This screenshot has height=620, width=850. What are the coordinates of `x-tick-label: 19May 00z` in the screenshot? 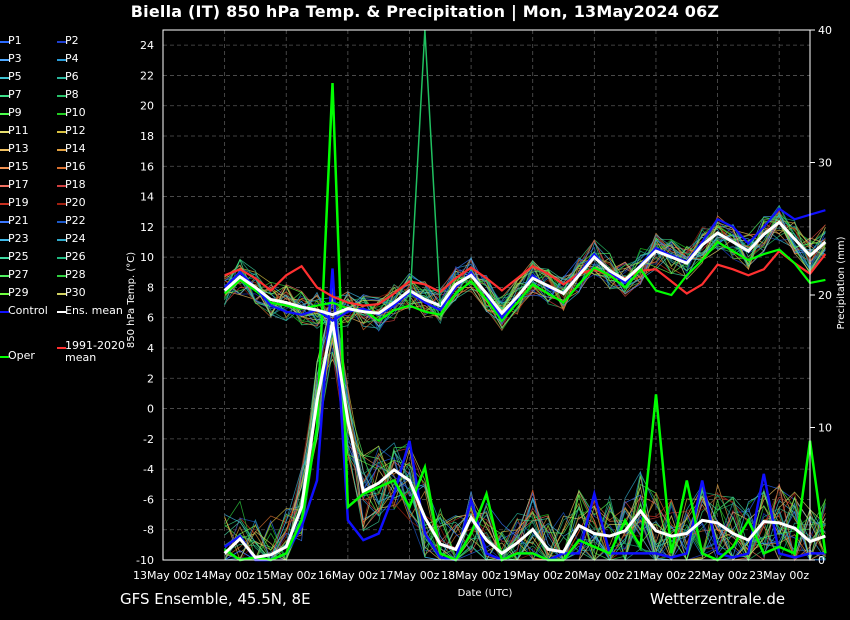 It's located at (533, 575).